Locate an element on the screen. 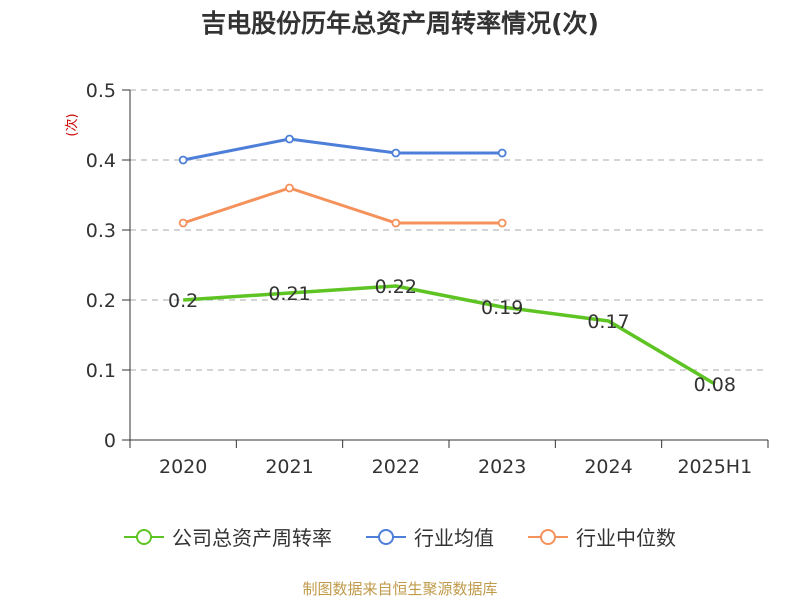 This screenshot has height=600, width=800. y-tick-label: 0.4 is located at coordinates (101, 161).